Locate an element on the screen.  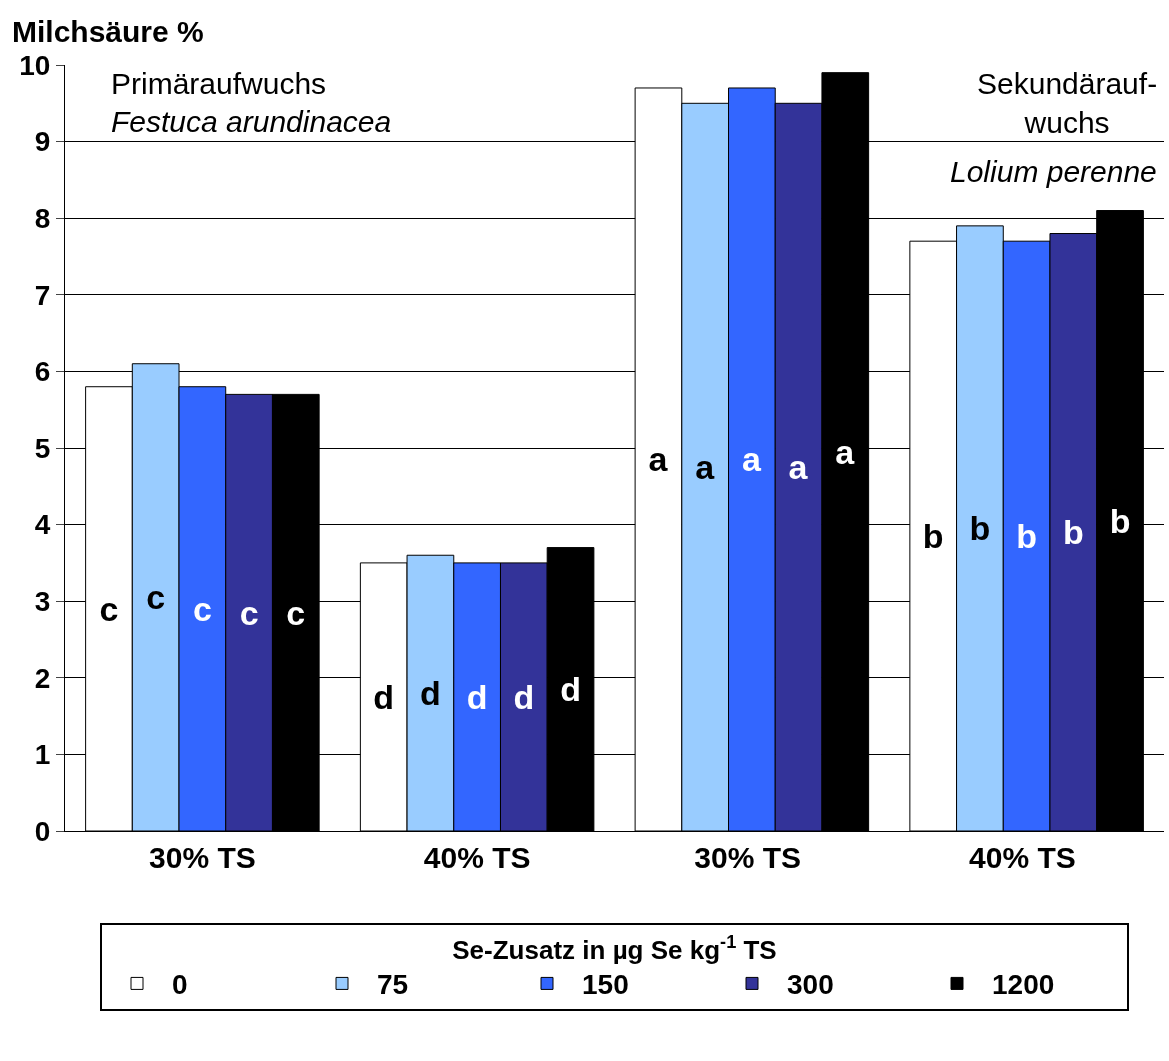
annotation: Primäraufwuchs is located at coordinates (219, 83).